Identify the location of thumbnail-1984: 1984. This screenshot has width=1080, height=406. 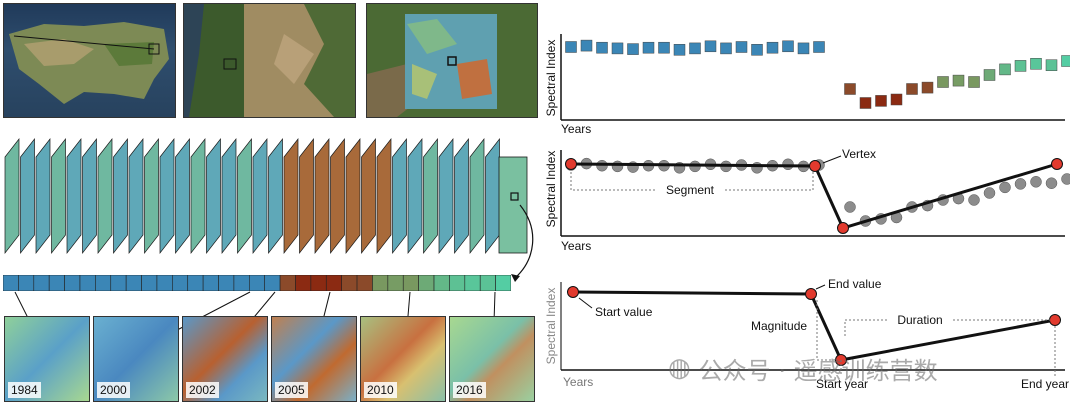
(47, 359).